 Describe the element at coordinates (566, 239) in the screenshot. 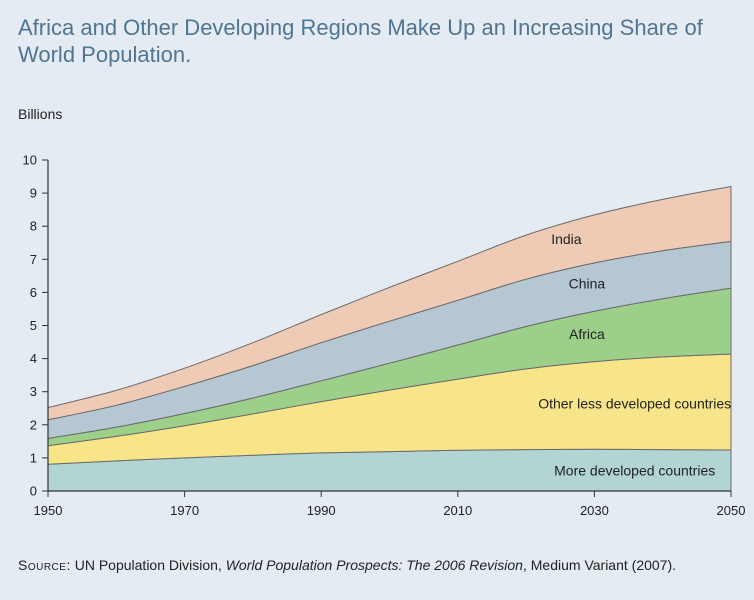

I see `series-label-india: India` at that location.